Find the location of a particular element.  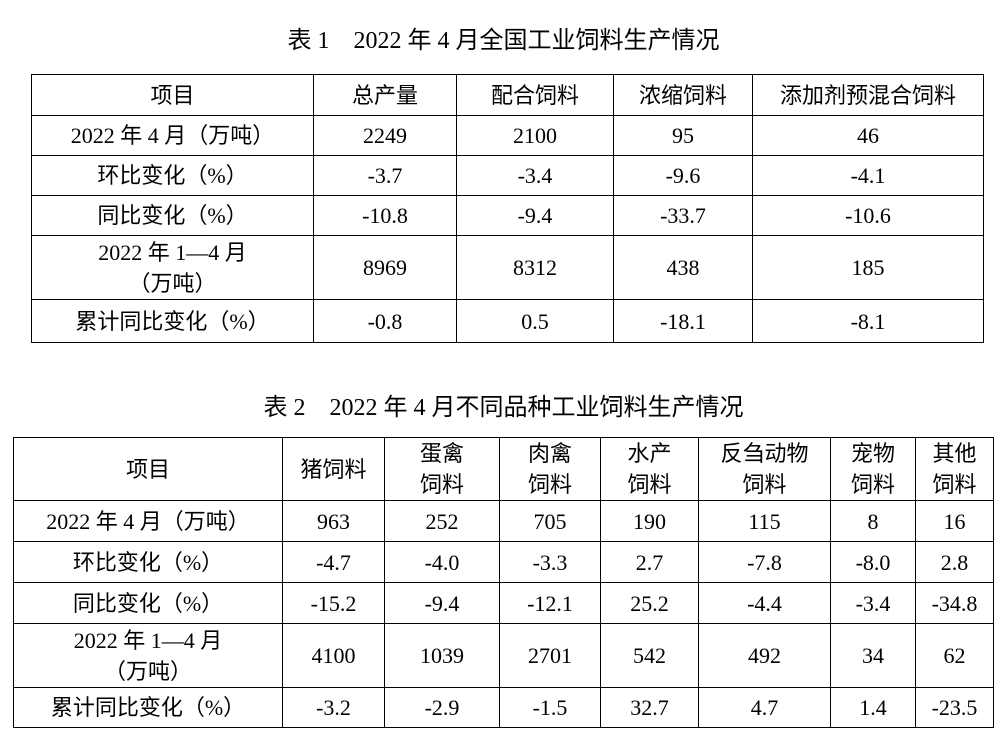

value-cell: 8969 is located at coordinates (385, 267).